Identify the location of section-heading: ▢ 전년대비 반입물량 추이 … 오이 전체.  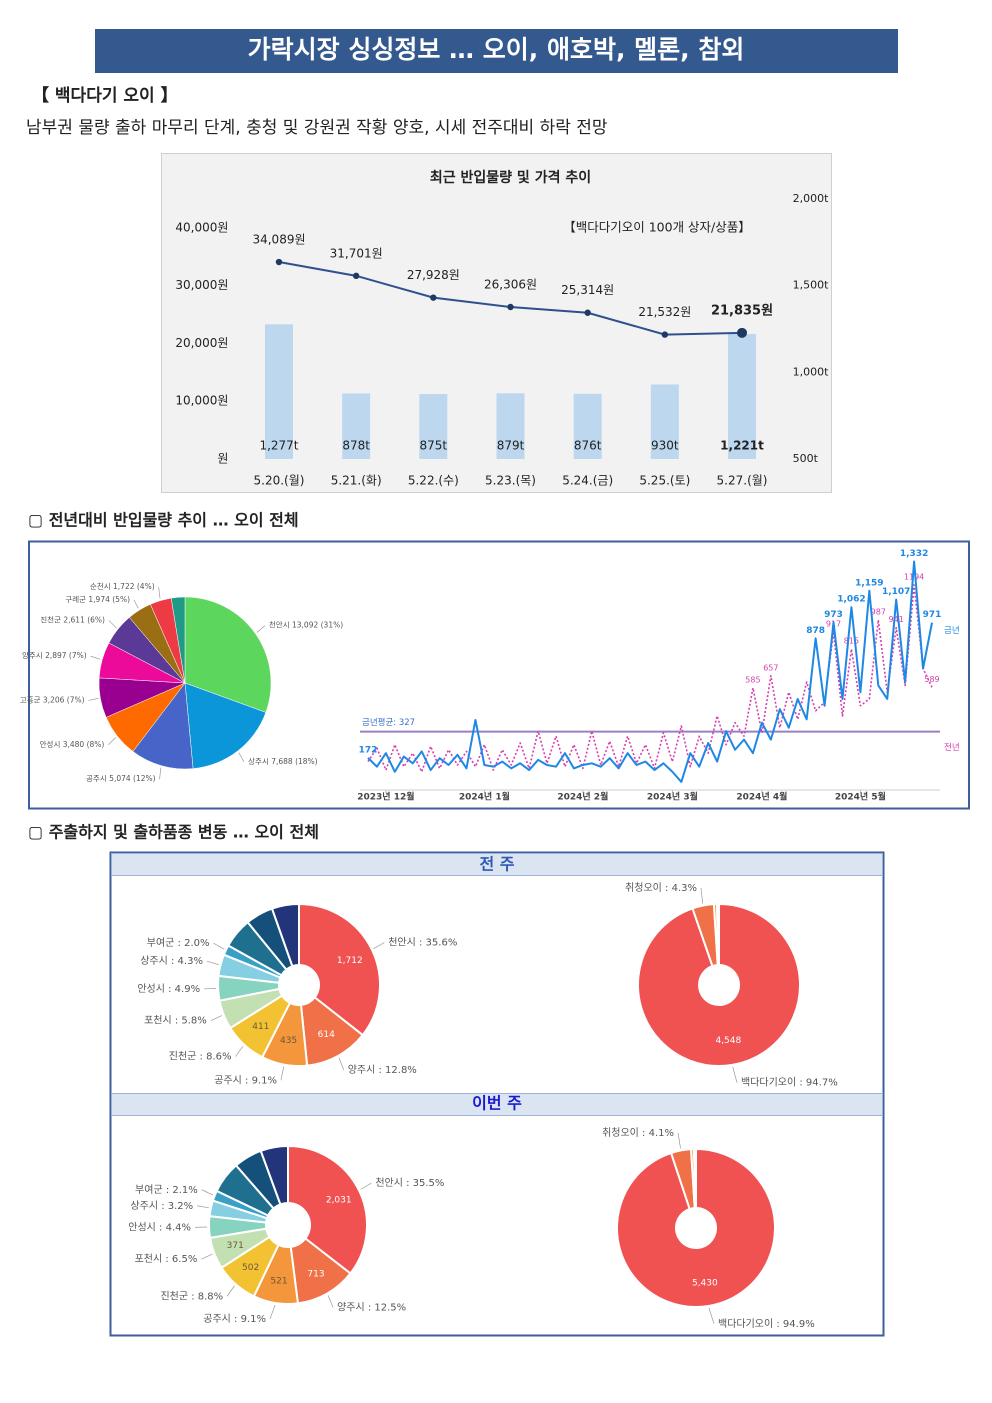
(163, 520).